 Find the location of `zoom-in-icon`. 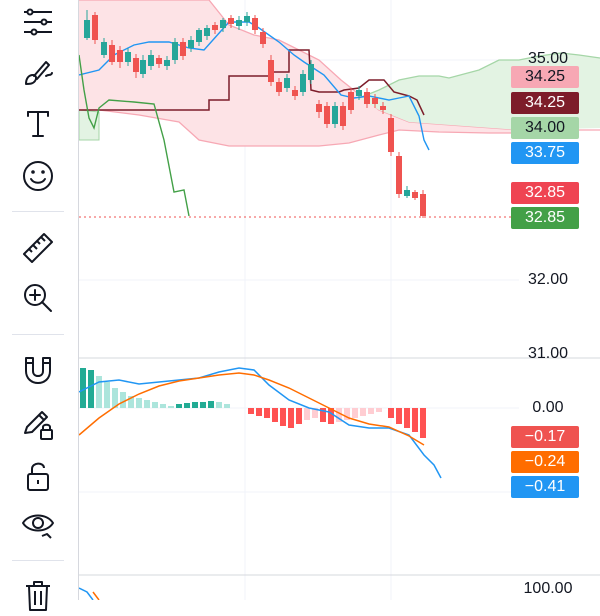

zoom-in-icon is located at coordinates (38, 298).